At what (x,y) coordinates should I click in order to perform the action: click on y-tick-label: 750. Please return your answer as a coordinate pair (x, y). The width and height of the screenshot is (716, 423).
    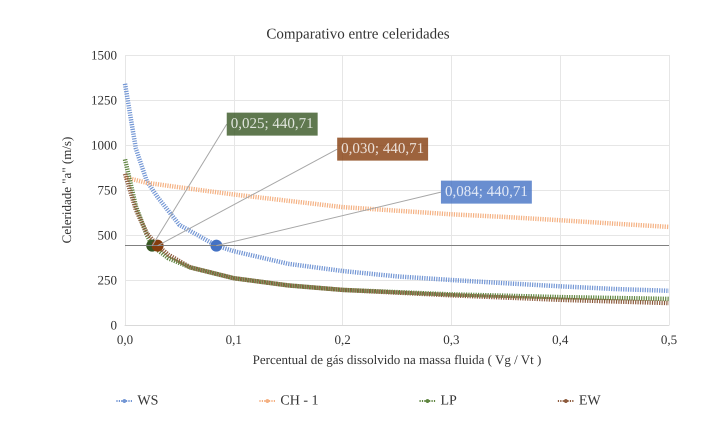
    Looking at the image, I should click on (107, 190).